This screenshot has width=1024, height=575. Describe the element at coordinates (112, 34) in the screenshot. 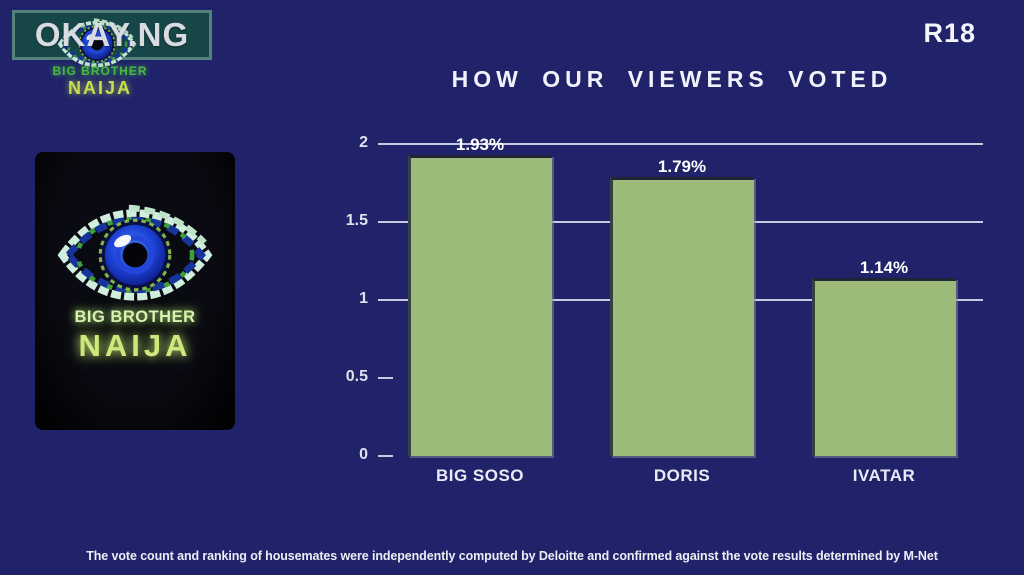

I see `okay-ng-badge-label: OKAY.NG` at that location.